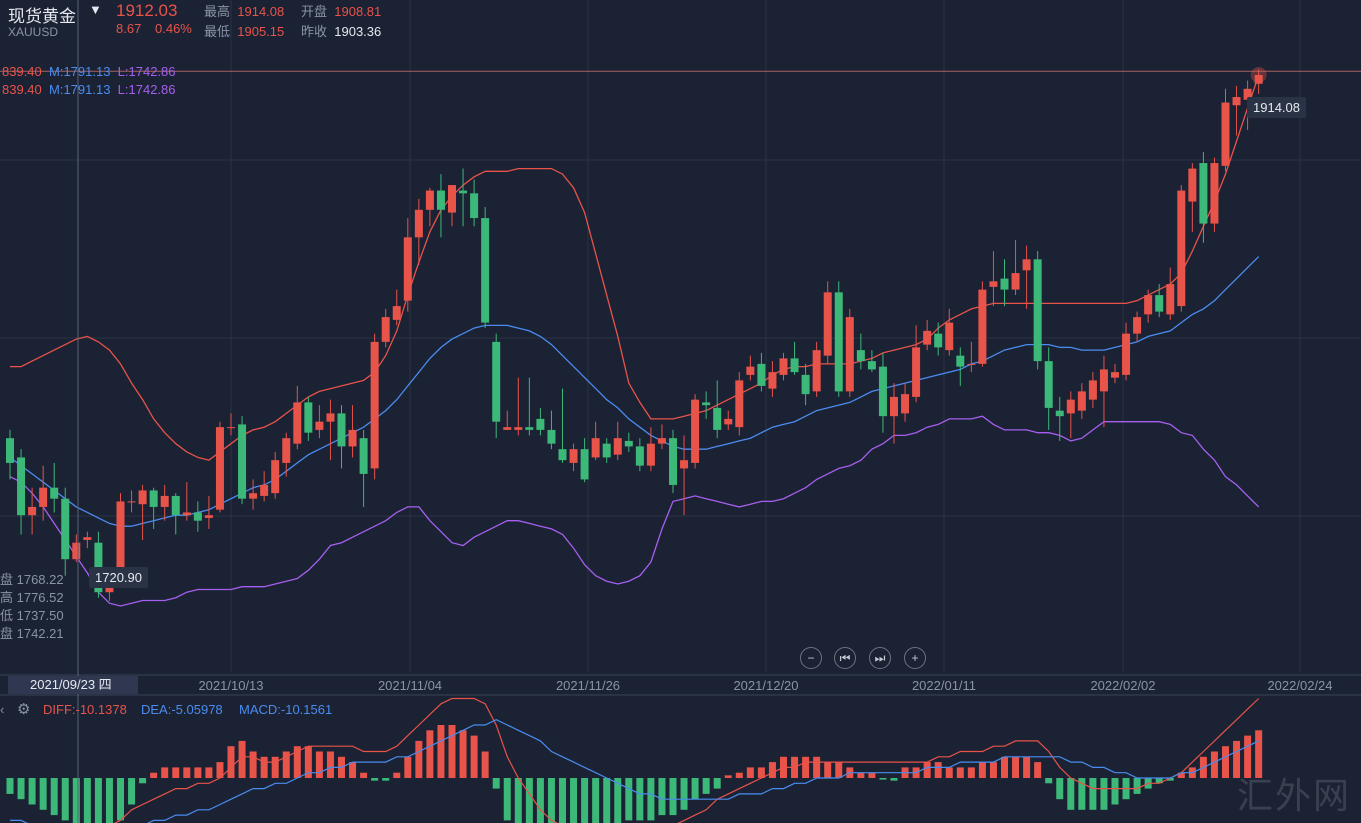 This screenshot has height=823, width=1361. What do you see at coordinates (182, 709) in the screenshot?
I see `macd-dea-legend: DEA:-5.05978` at bounding box center [182, 709].